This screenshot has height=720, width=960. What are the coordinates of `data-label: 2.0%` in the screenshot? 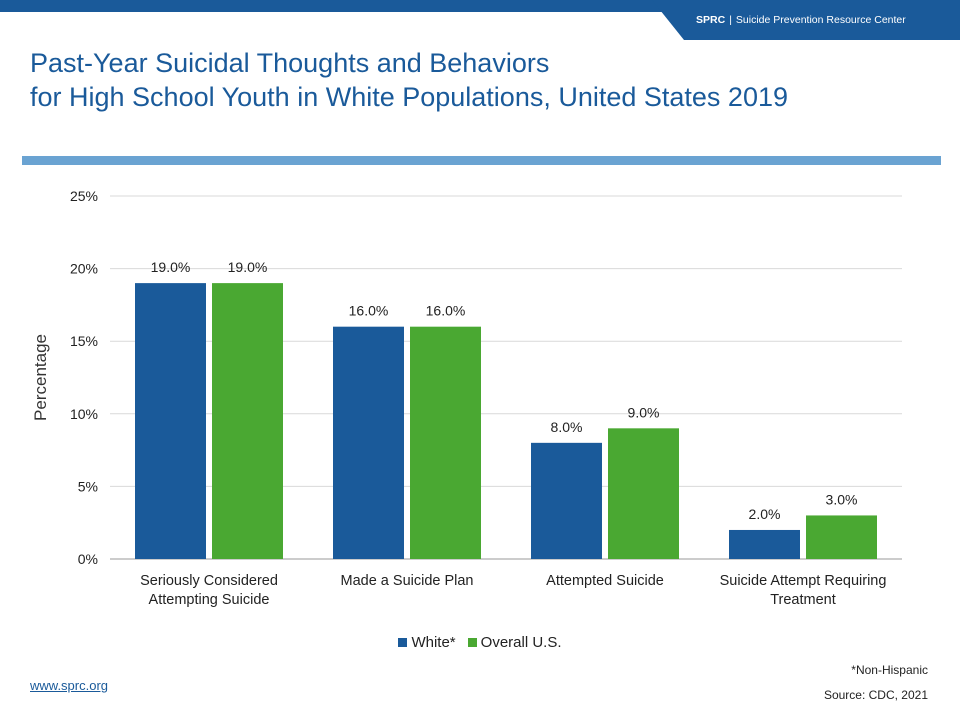 It's located at (765, 514).